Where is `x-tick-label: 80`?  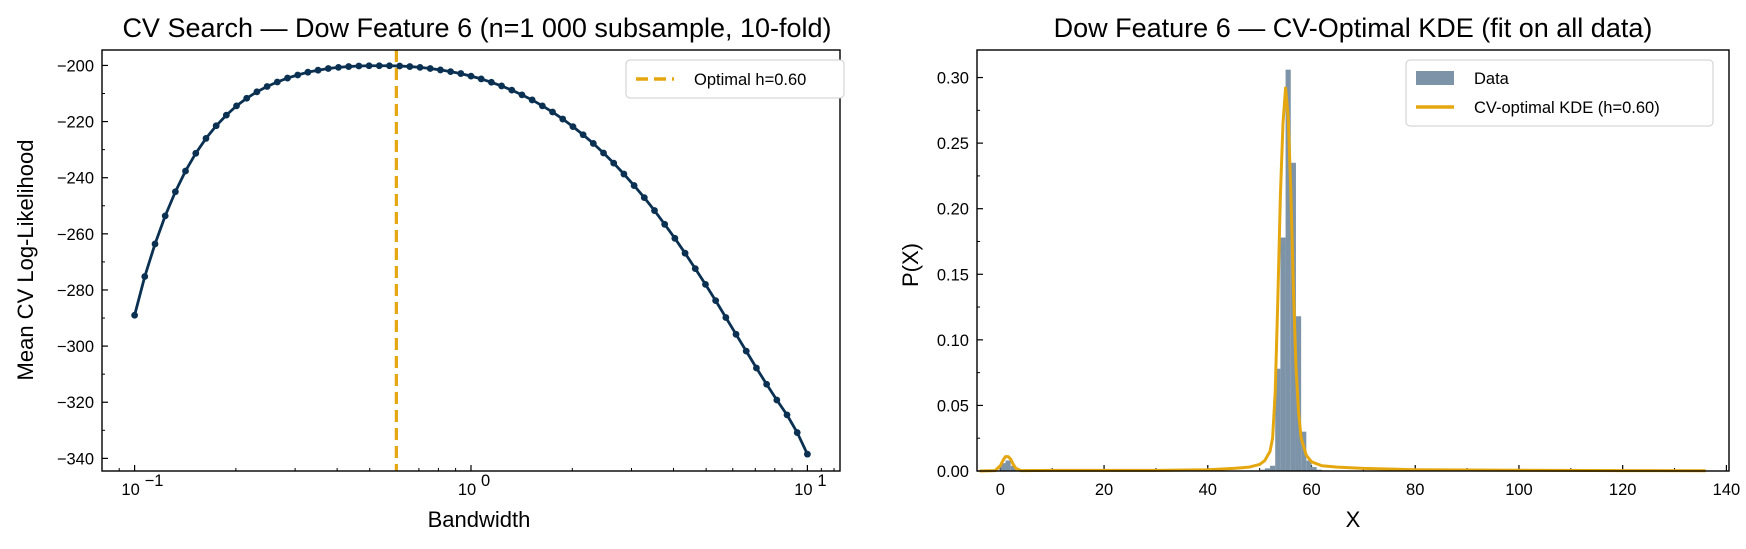 x-tick-label: 80 is located at coordinates (1415, 490).